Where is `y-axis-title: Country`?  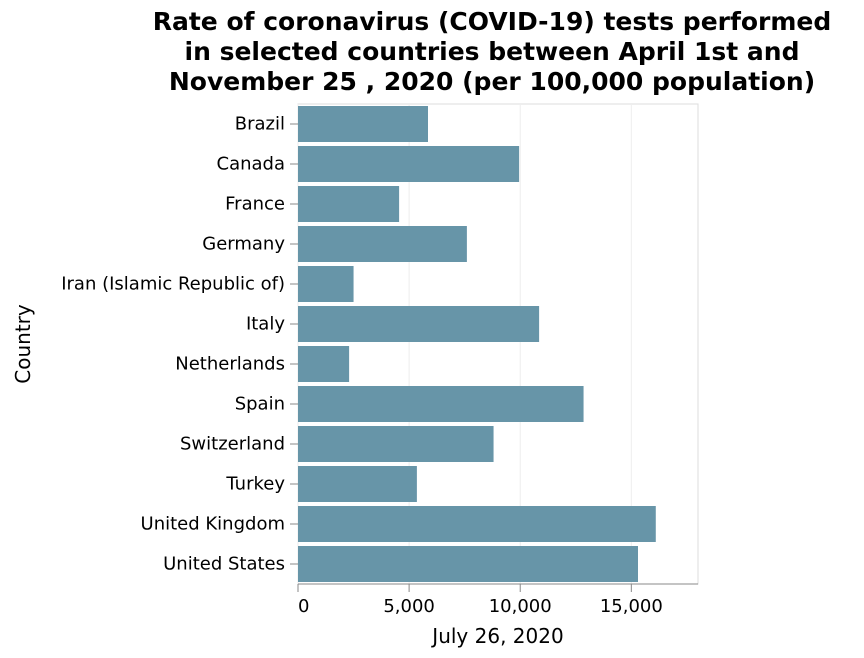
y-axis-title: Country is located at coordinates (23, 344).